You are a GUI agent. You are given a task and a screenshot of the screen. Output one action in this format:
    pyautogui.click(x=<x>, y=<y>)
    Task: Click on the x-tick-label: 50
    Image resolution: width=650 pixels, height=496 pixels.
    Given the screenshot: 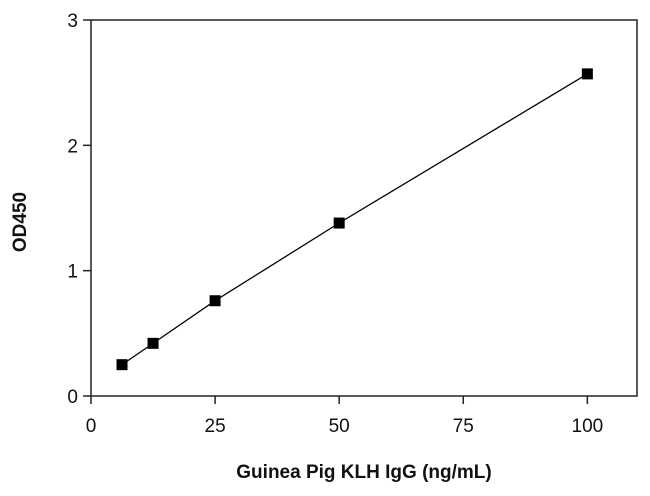 What is the action you would take?
    pyautogui.click(x=339, y=426)
    